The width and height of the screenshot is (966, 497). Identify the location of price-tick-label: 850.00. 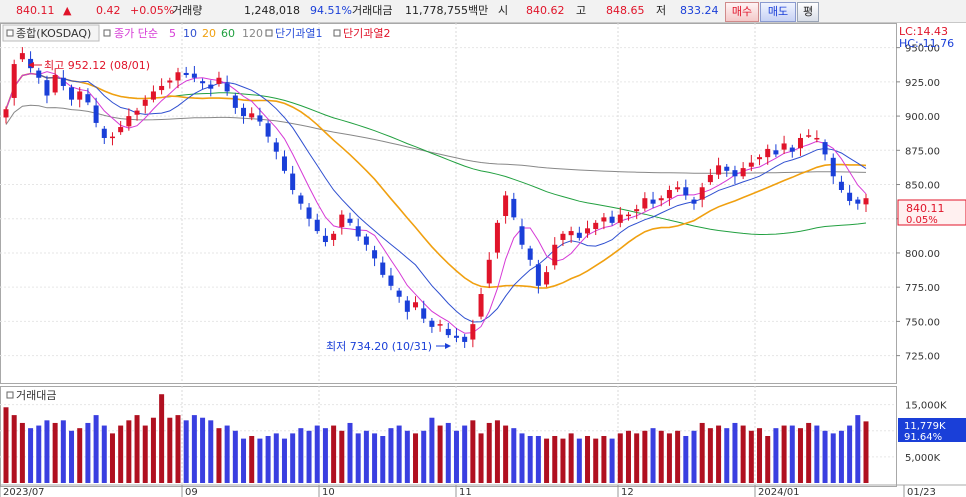
(922, 186).